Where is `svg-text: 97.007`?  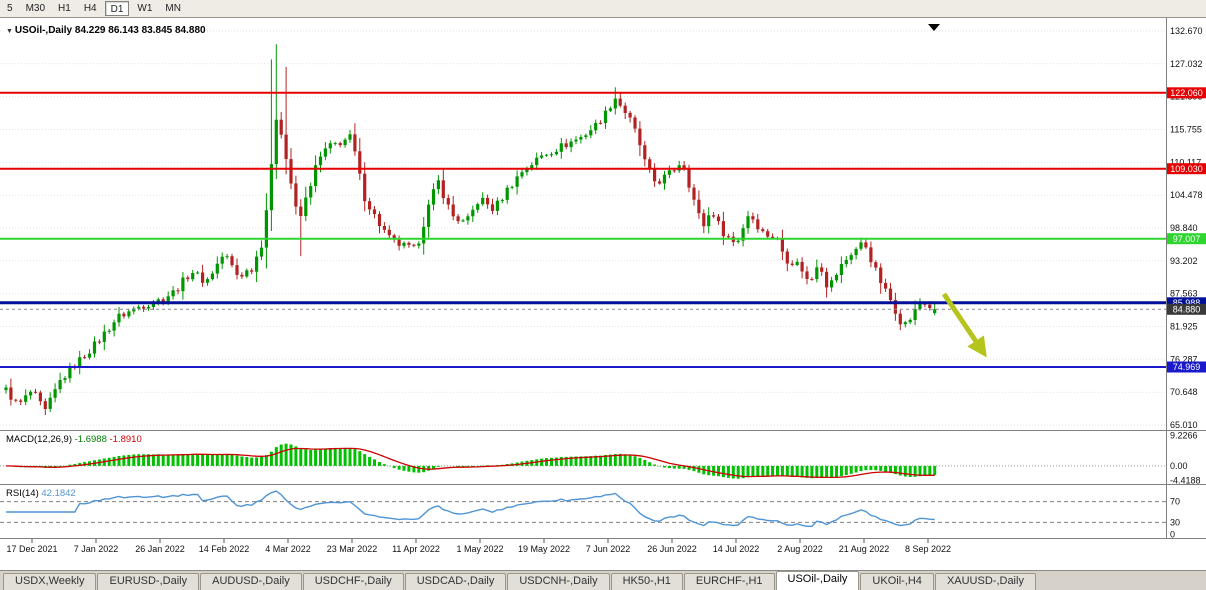
svg-text: 97.007 is located at coordinates (1187, 239).